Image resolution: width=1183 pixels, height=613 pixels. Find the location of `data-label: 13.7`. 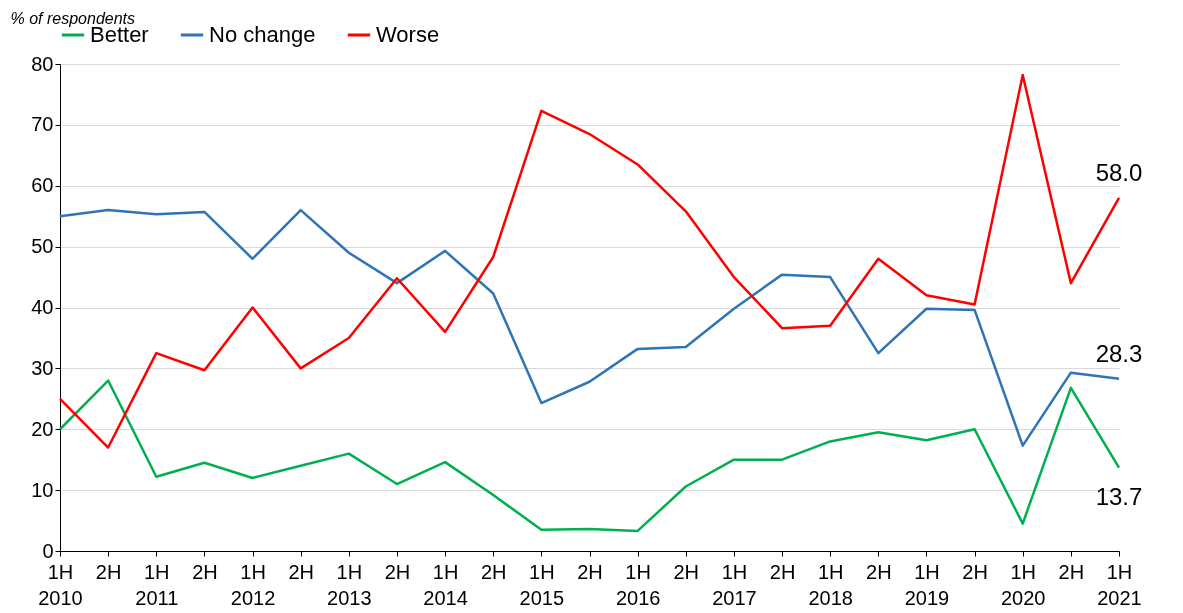

data-label: 13.7 is located at coordinates (1119, 496).